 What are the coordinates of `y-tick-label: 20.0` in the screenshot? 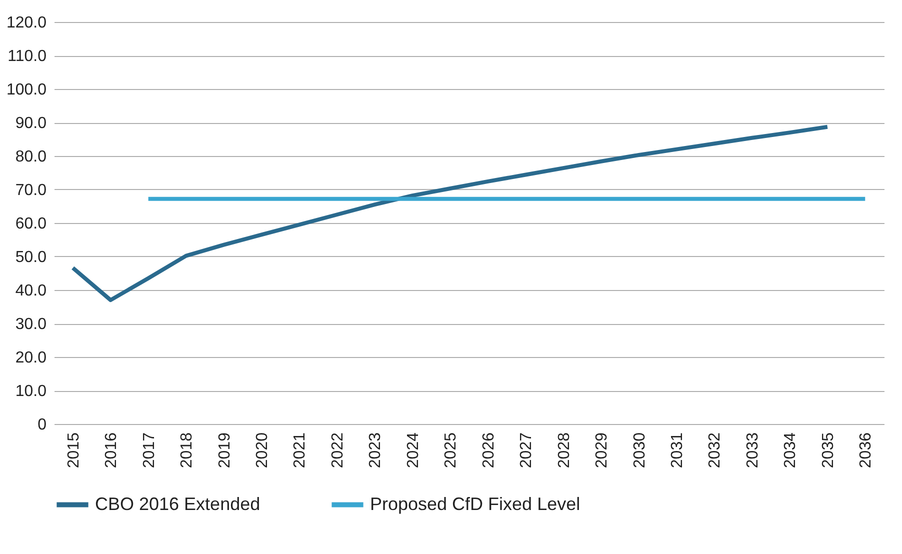 It's located at (31, 358).